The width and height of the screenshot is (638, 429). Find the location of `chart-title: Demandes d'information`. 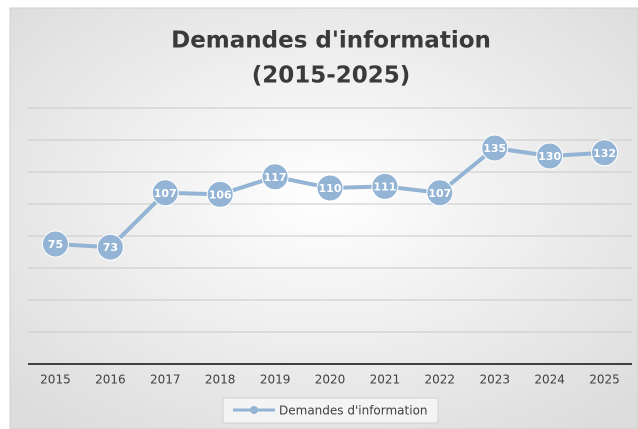

chart-title: Demandes d'information is located at coordinates (331, 41).